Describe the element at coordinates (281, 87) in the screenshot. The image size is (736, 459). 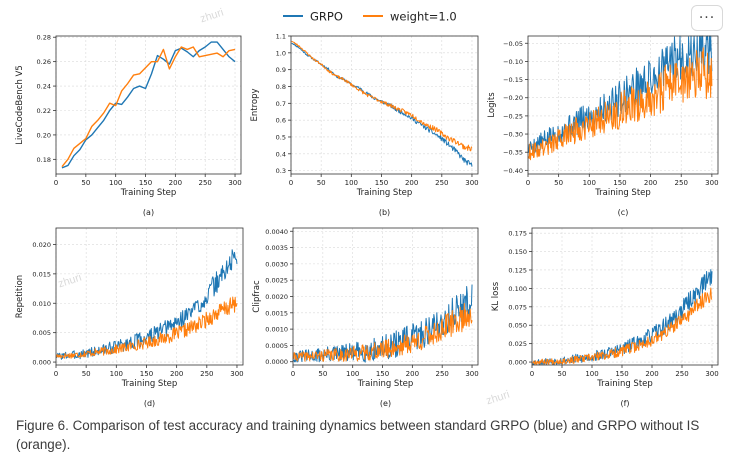
I see `y-tick-label: 0.8` at that location.